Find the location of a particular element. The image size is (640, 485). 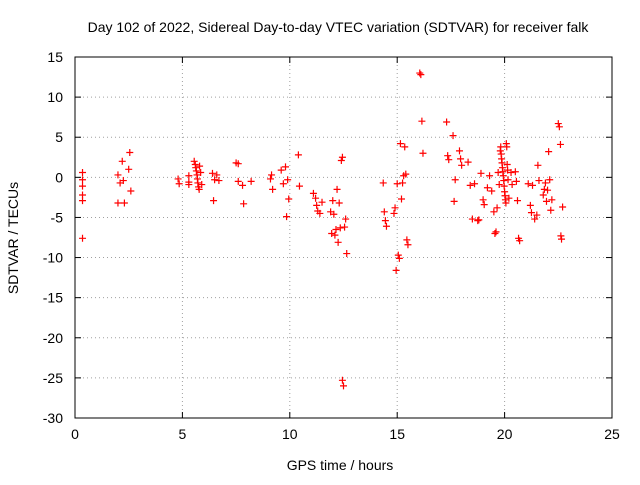

y-tick-label: 0 is located at coordinates (59, 177).